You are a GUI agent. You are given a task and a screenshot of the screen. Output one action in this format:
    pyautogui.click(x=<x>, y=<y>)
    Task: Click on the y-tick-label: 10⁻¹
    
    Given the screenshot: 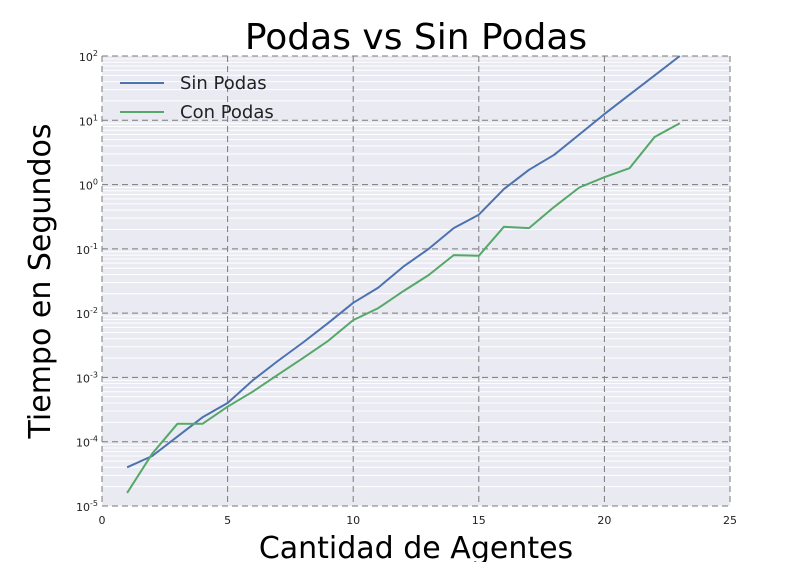 What is the action you would take?
    pyautogui.click(x=87, y=249)
    